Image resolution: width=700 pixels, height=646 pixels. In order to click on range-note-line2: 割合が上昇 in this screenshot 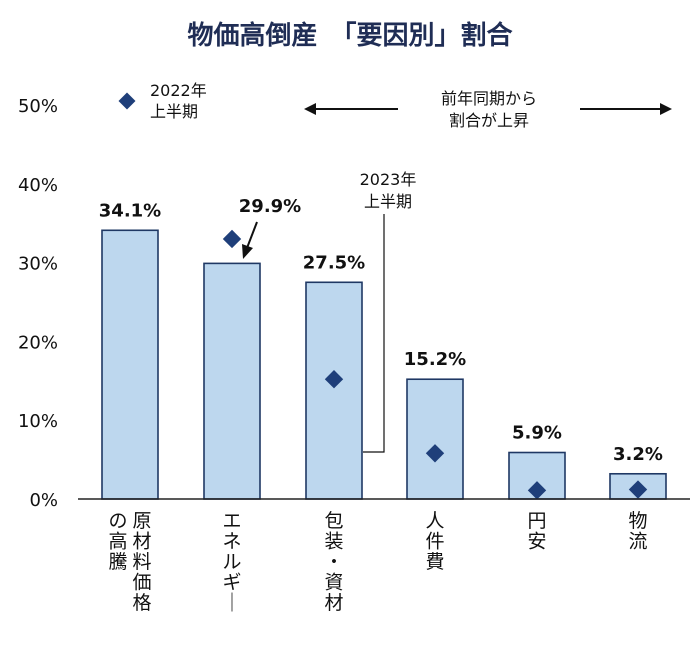, I will do `click(489, 120)`.